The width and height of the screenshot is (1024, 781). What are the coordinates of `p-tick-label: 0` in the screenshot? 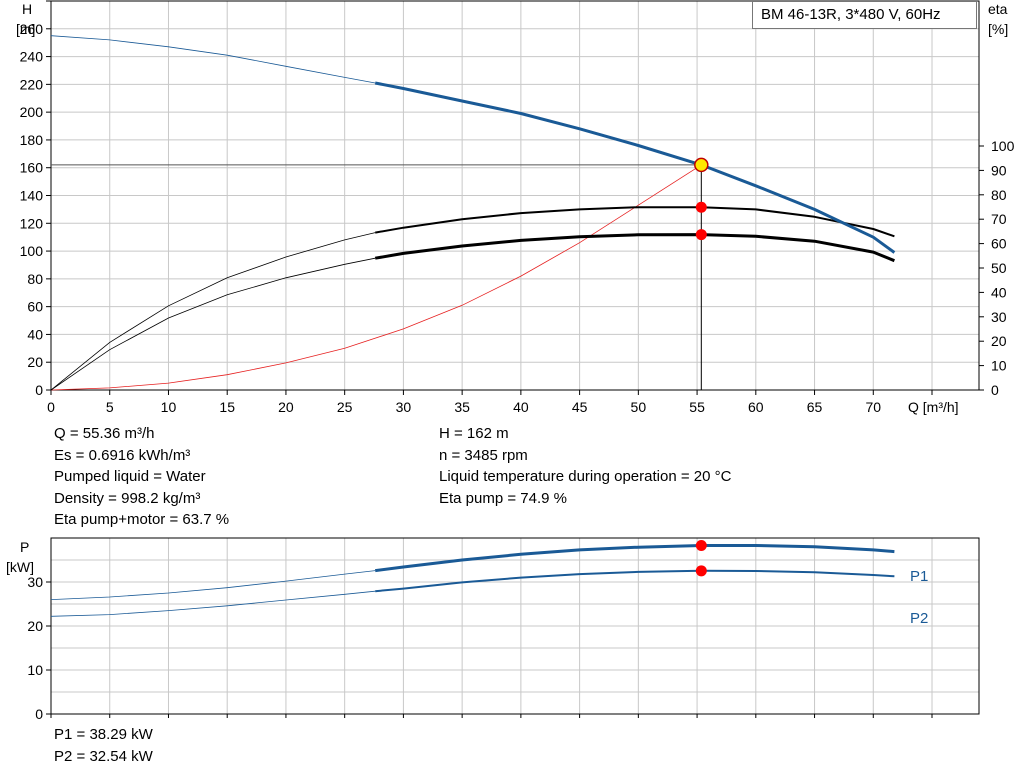 It's located at (39, 714).